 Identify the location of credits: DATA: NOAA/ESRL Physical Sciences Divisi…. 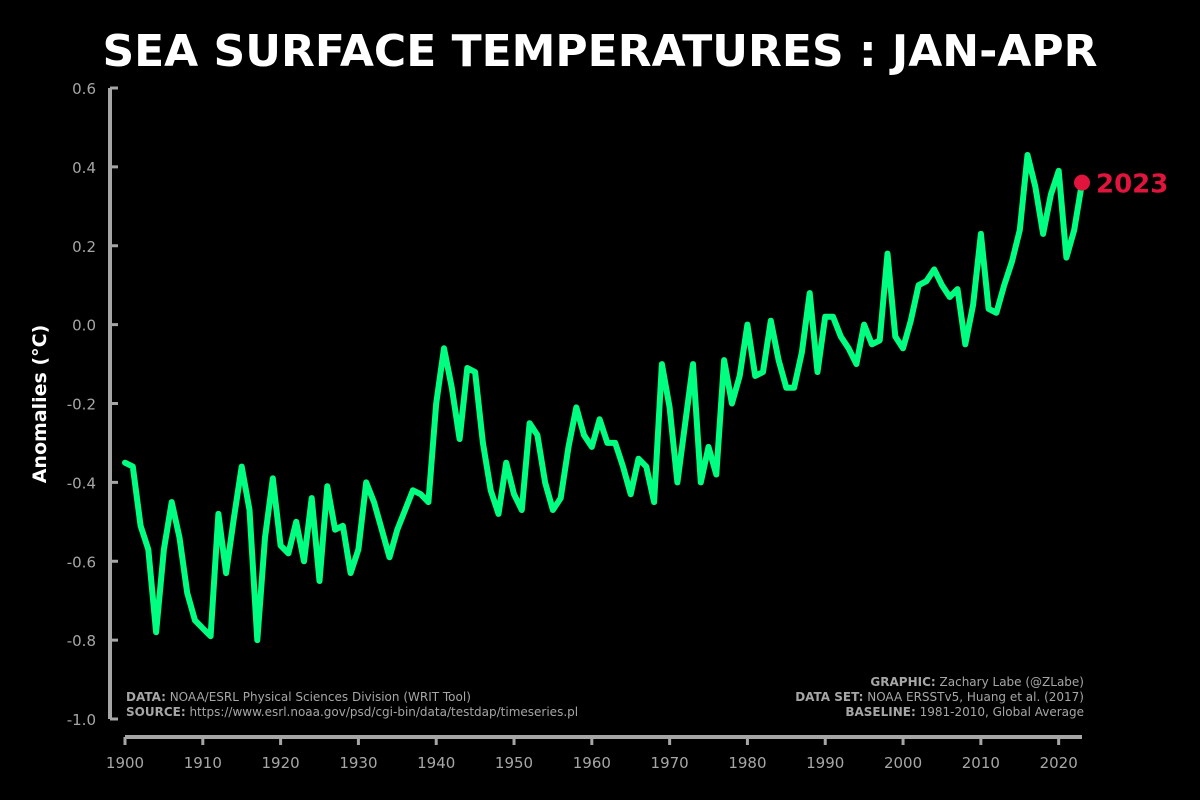
(605, 697).